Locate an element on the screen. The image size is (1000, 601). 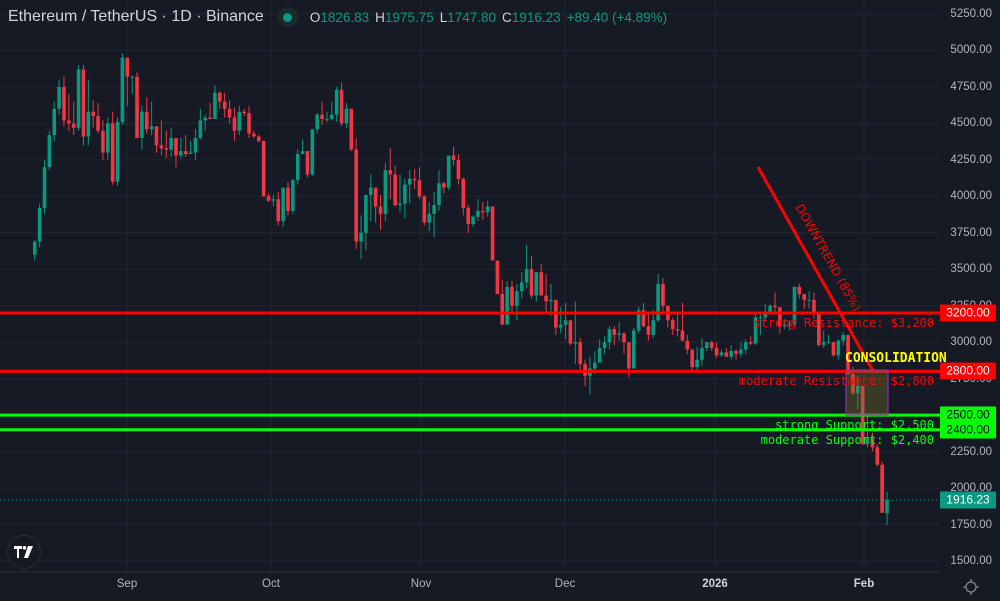
price-tick-label: 4250.00 is located at coordinates (971, 159).